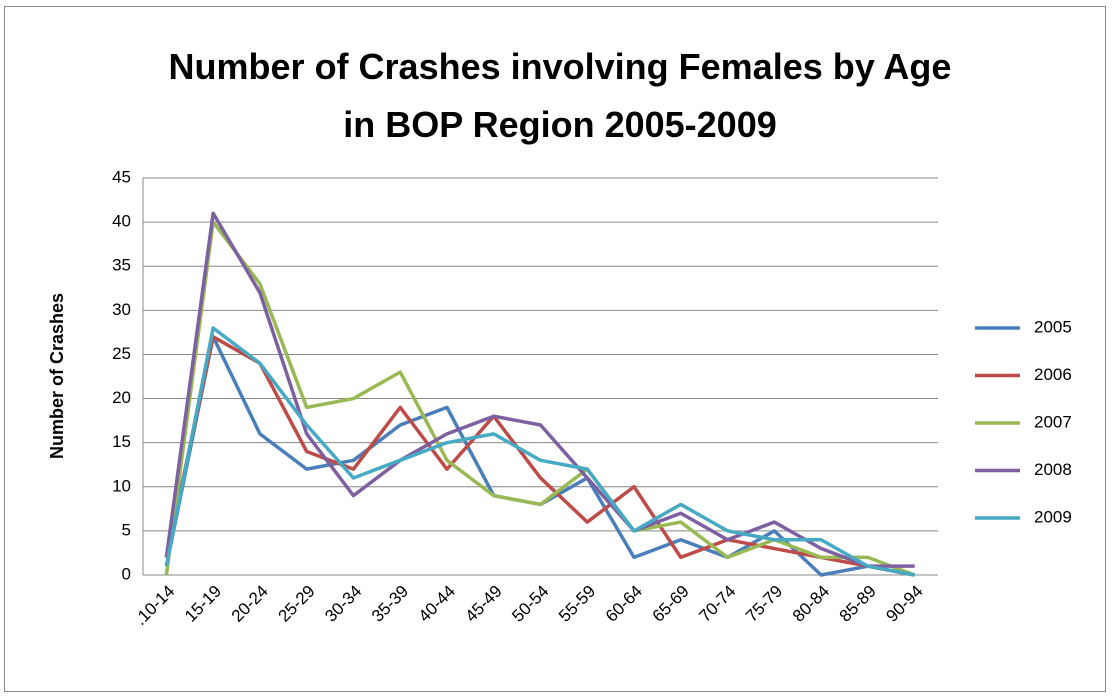 The width and height of the screenshot is (1112, 698). Describe the element at coordinates (121, 176) in the screenshot. I see `y-tick-label: 45` at that location.